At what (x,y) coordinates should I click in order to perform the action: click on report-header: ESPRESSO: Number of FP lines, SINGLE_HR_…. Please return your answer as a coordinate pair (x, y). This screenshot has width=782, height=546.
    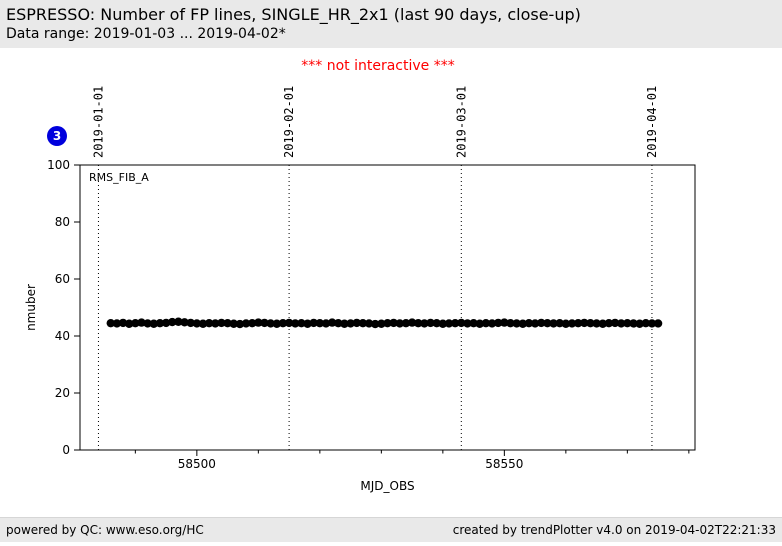
    Looking at the image, I should click on (391, 24).